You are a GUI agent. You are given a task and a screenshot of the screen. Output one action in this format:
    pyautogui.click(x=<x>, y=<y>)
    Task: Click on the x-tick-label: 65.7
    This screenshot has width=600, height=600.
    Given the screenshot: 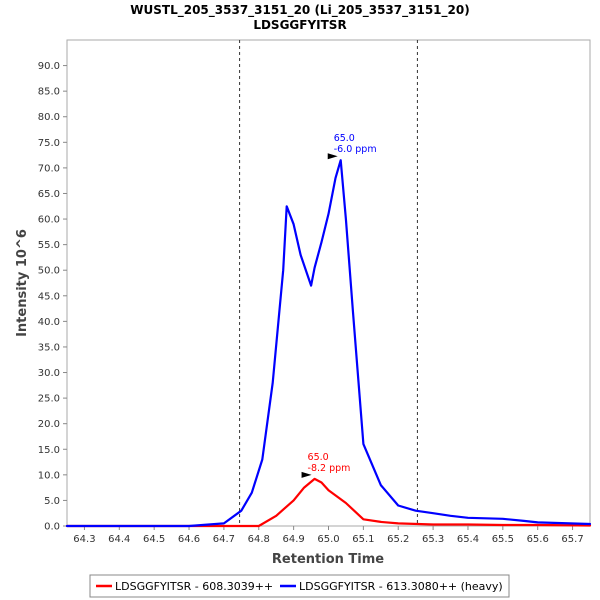 What is the action you would take?
    pyautogui.click(x=572, y=539)
    